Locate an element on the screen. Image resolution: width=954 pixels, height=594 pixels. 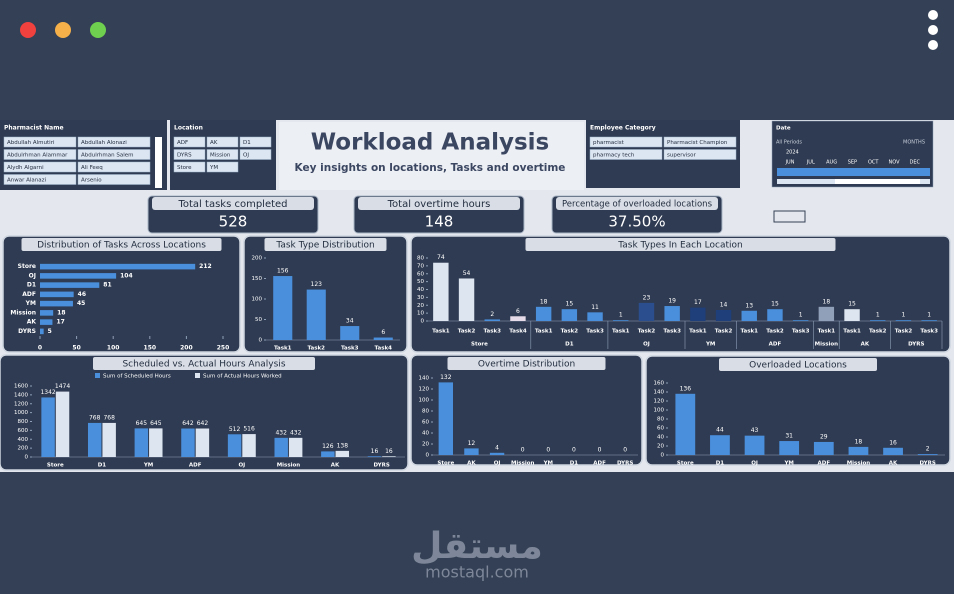
y-tick-label: 0 is located at coordinates (27, 458).